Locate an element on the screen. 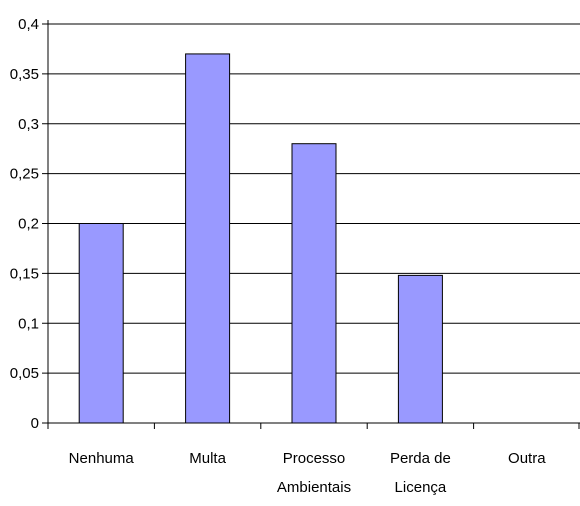  y-tick-label: 0,35 is located at coordinates (24, 74).